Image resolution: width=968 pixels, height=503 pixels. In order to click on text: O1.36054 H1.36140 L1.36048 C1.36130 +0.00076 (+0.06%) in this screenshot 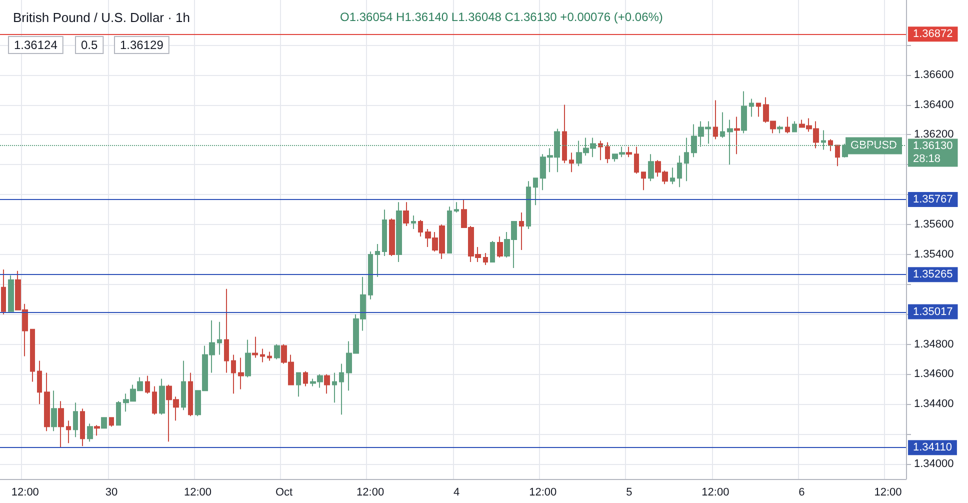, I will do `click(501, 17)`.